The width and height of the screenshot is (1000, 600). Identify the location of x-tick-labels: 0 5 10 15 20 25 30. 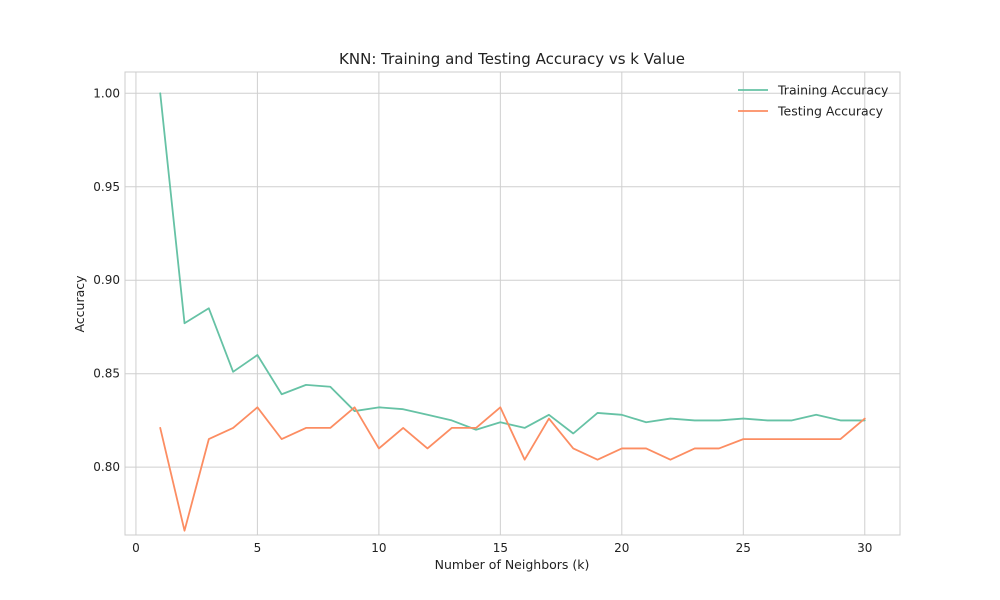
(502, 548).